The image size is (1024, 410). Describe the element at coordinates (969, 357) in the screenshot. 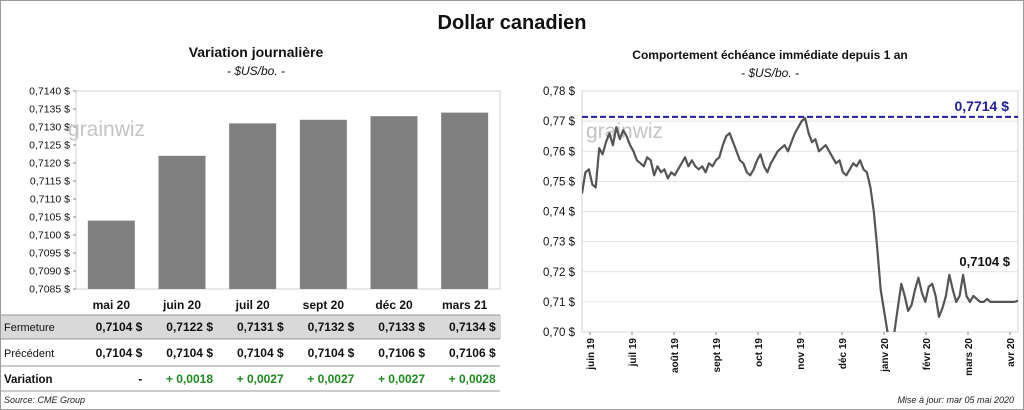

I see `line-x-tick-label: mars 20` at that location.